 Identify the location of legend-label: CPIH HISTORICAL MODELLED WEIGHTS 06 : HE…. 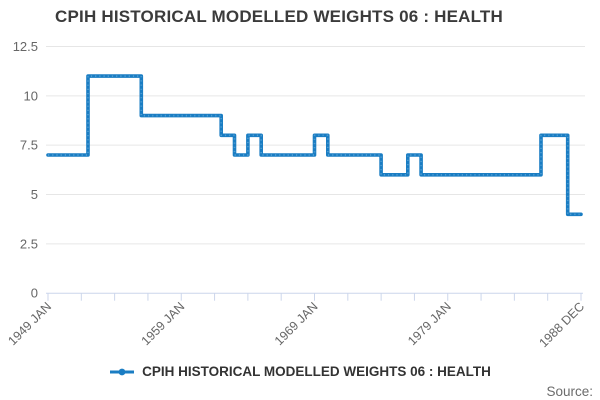
(316, 371).